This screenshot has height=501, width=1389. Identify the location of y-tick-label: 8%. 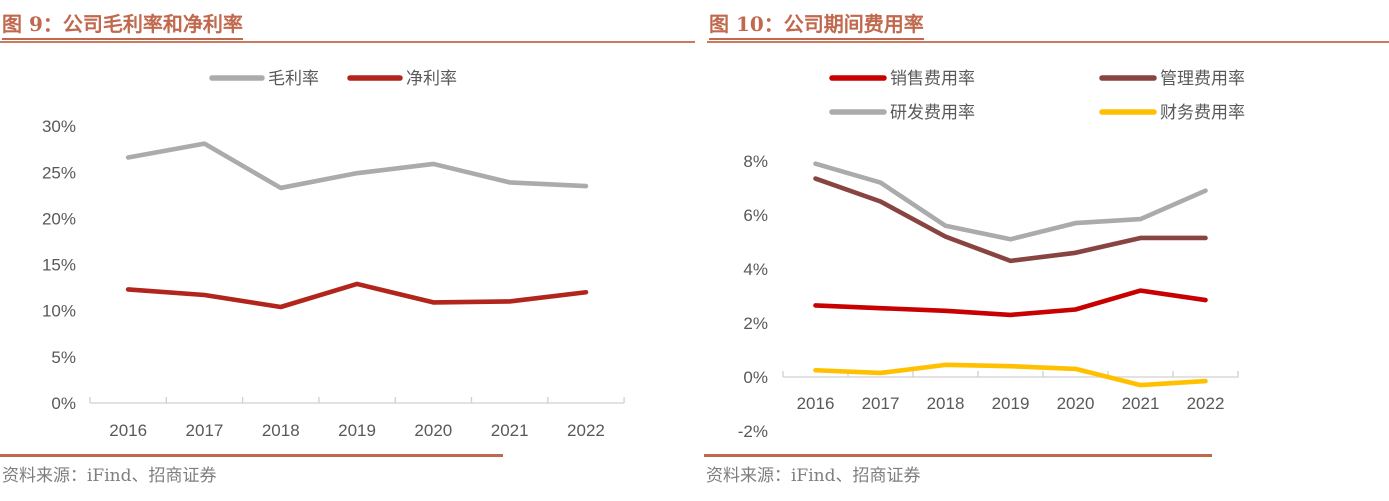
(755, 161).